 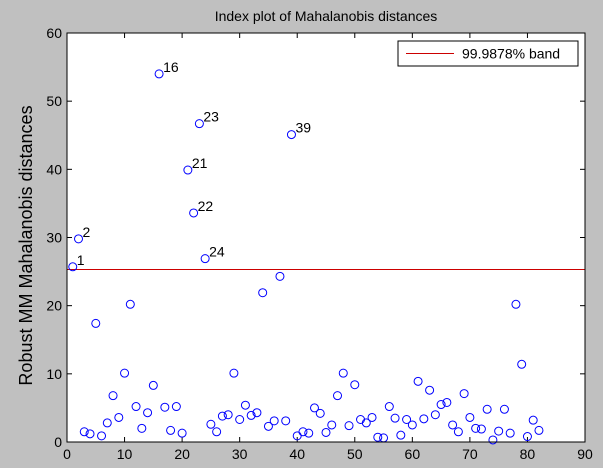 I want to click on y-tick-label: 20, so click(x=54, y=306).